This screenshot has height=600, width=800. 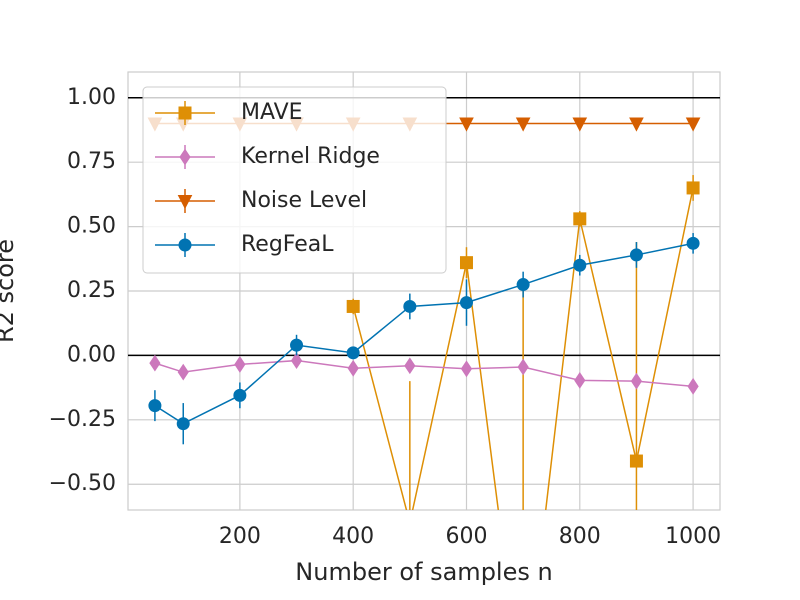 What do you see at coordinates (82, 419) in the screenshot?
I see `y-tick-label: −0.25` at bounding box center [82, 419].